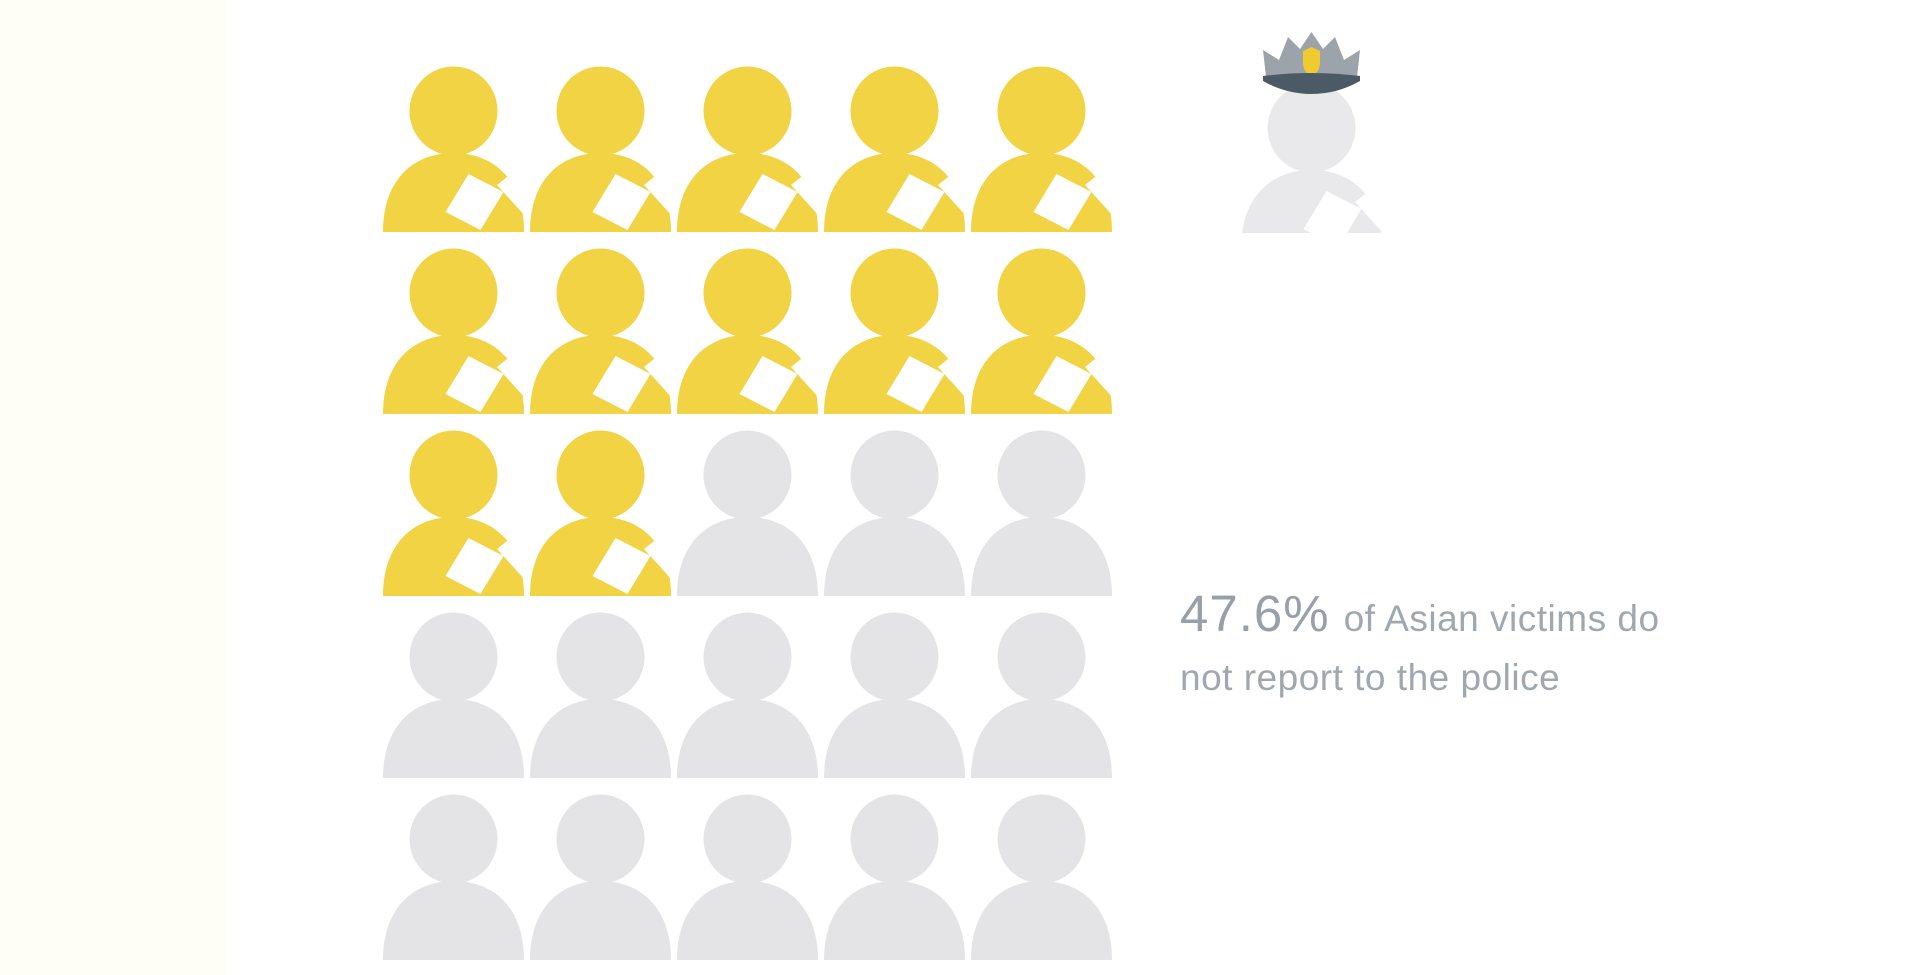 The width and height of the screenshot is (1920, 975). What do you see at coordinates (1313, 159) in the screenshot?
I see `officer-body-with-paper` at bounding box center [1313, 159].